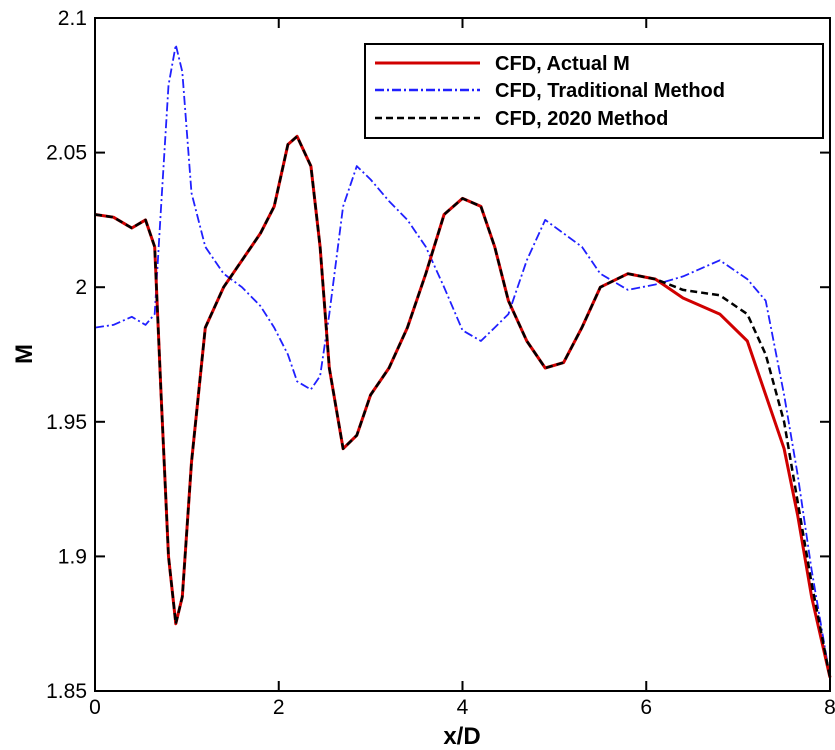 This screenshot has height=750, width=835. Describe the element at coordinates (829, 707) in the screenshot. I see `x-tick-label: 8` at that location.